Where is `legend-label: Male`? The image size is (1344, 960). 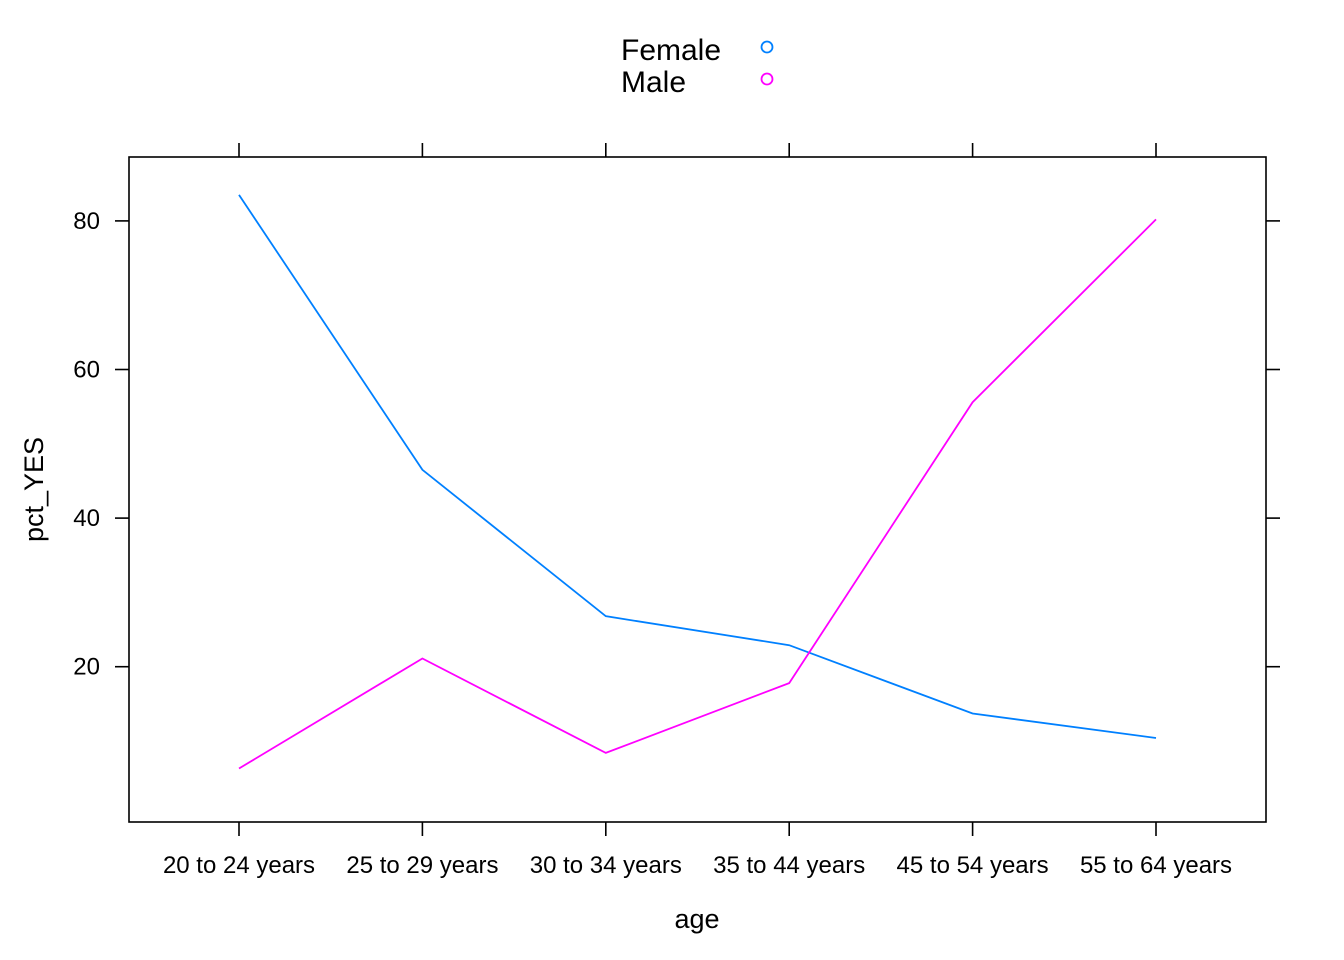 legend-label: Male is located at coordinates (653, 82).